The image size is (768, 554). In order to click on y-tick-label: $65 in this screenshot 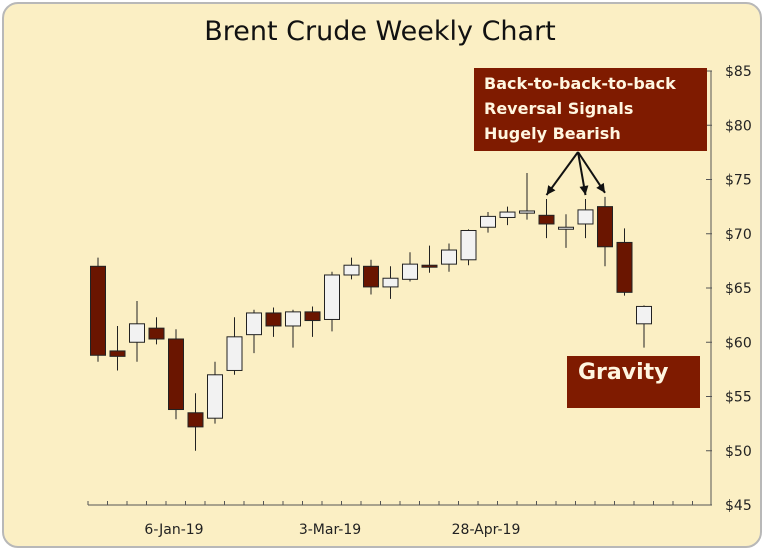, I will do `click(738, 289)`.